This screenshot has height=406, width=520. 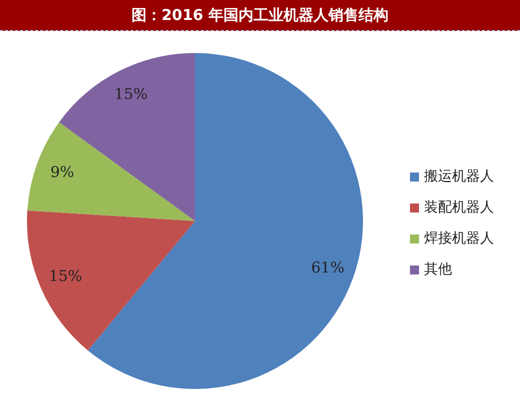 What do you see at coordinates (62, 172) in the screenshot?
I see `data-label: 9%` at bounding box center [62, 172].